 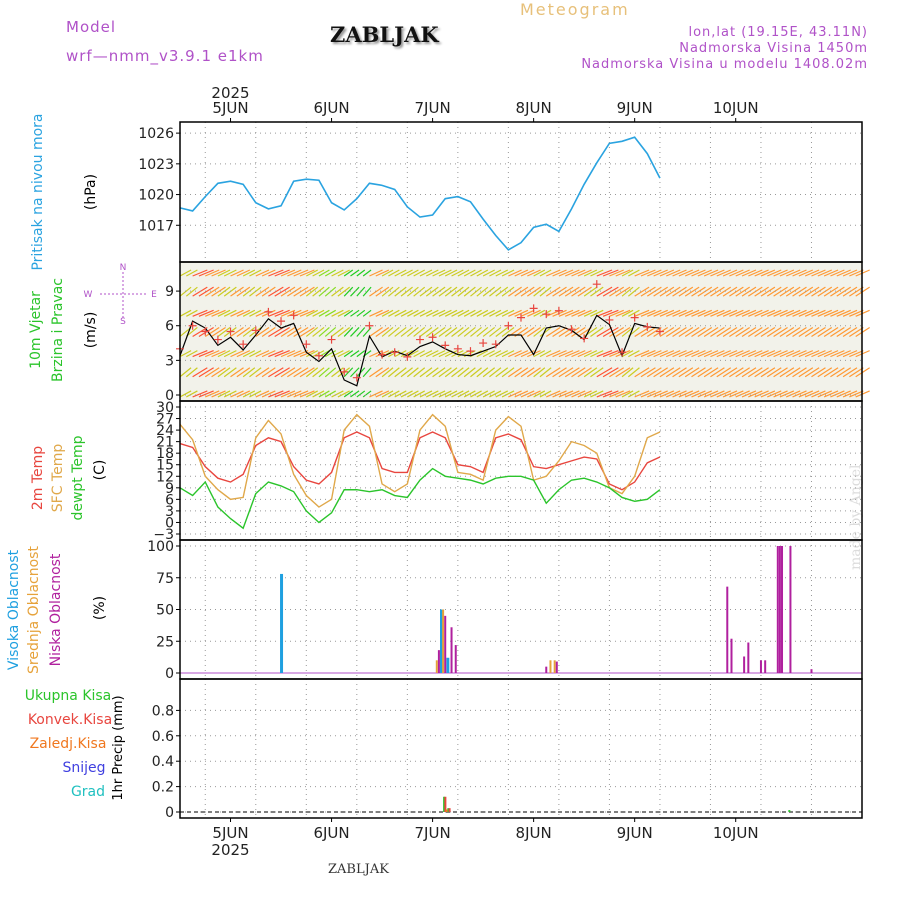 What do you see at coordinates (230, 93) in the screenshot?
I see `x-year-label-top: 2025` at bounding box center [230, 93].